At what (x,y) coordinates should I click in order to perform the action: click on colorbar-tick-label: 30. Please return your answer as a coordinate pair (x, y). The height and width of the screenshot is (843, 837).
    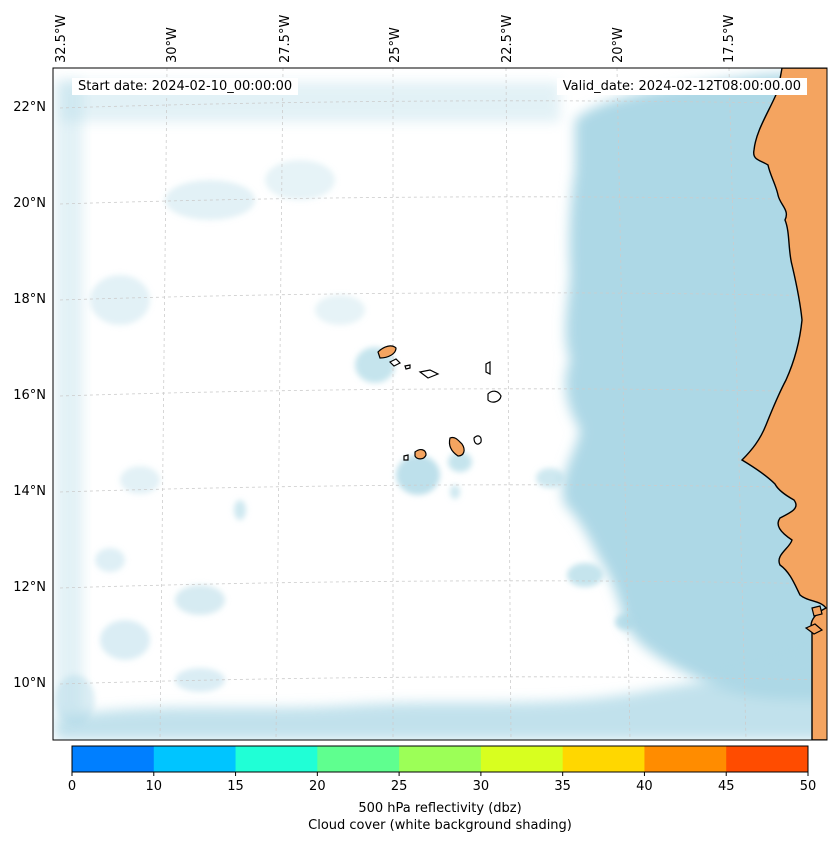
    Looking at the image, I should click on (481, 786).